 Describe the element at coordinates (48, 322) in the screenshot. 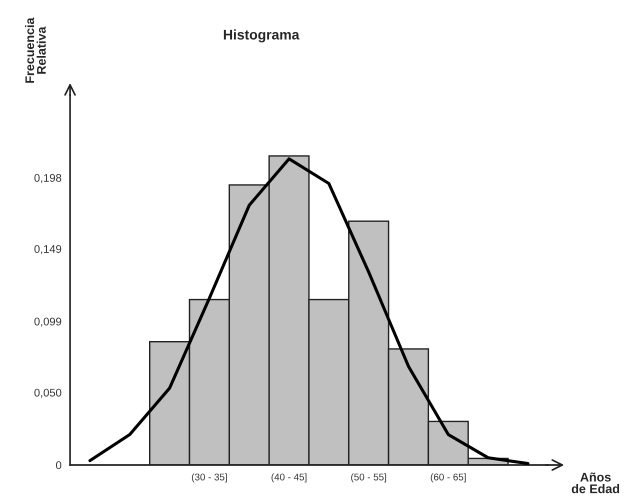

I see `y-tick-label: 0,099` at that location.